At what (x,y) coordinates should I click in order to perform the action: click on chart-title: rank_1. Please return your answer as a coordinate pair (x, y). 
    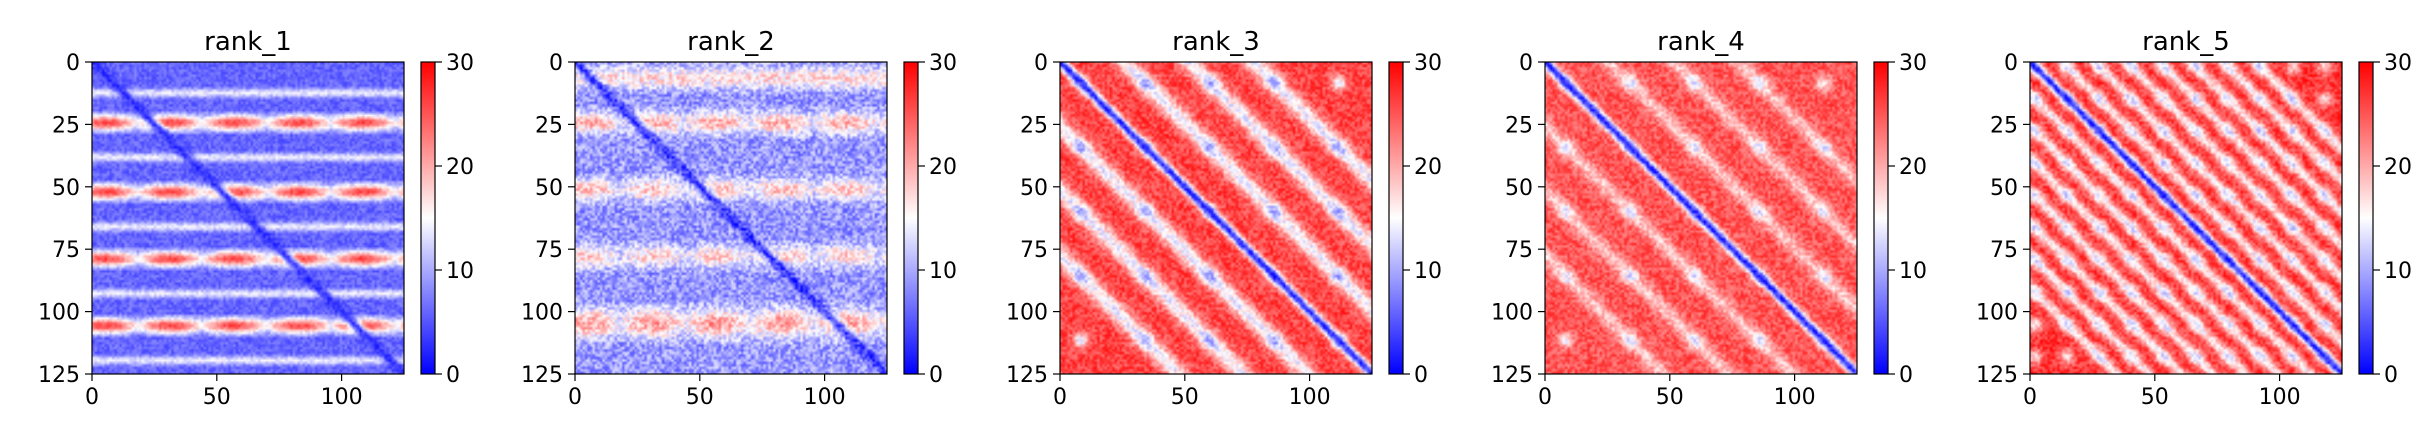
    Looking at the image, I should click on (248, 42).